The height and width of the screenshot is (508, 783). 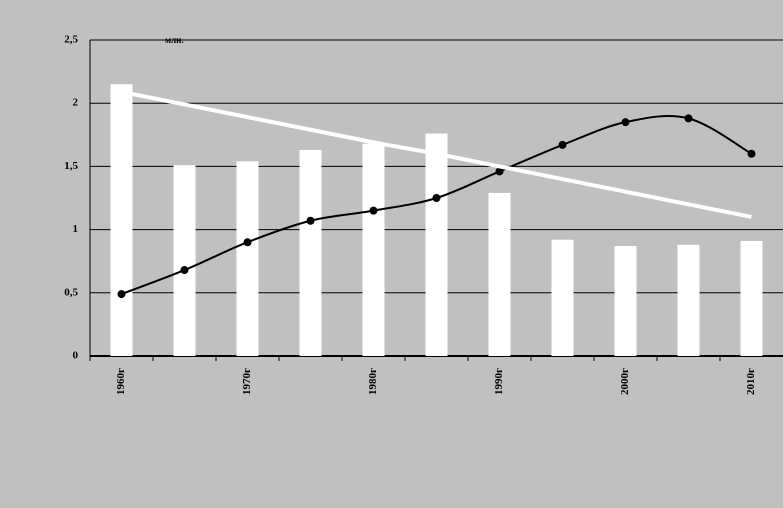 What do you see at coordinates (625, 381) in the screenshot?
I see `x-tick-label: 2000г` at bounding box center [625, 381].